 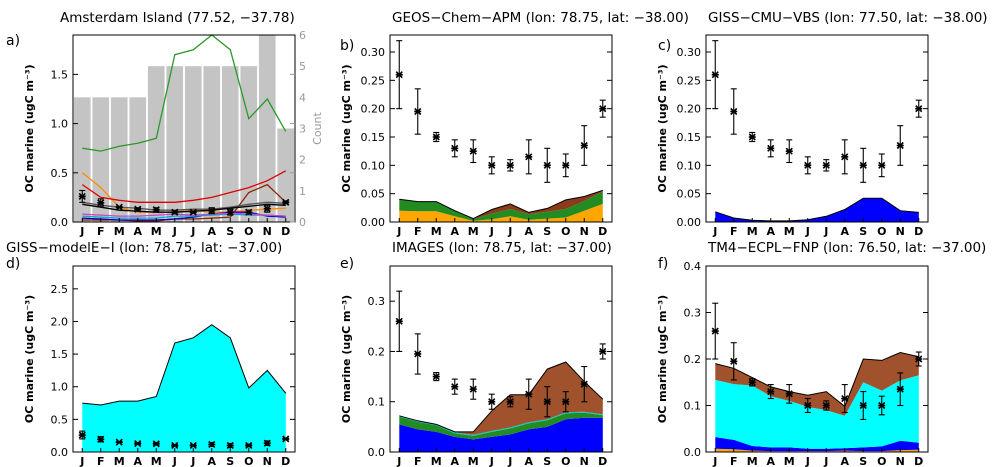 I want to click on line-series, so click(x=184, y=186).